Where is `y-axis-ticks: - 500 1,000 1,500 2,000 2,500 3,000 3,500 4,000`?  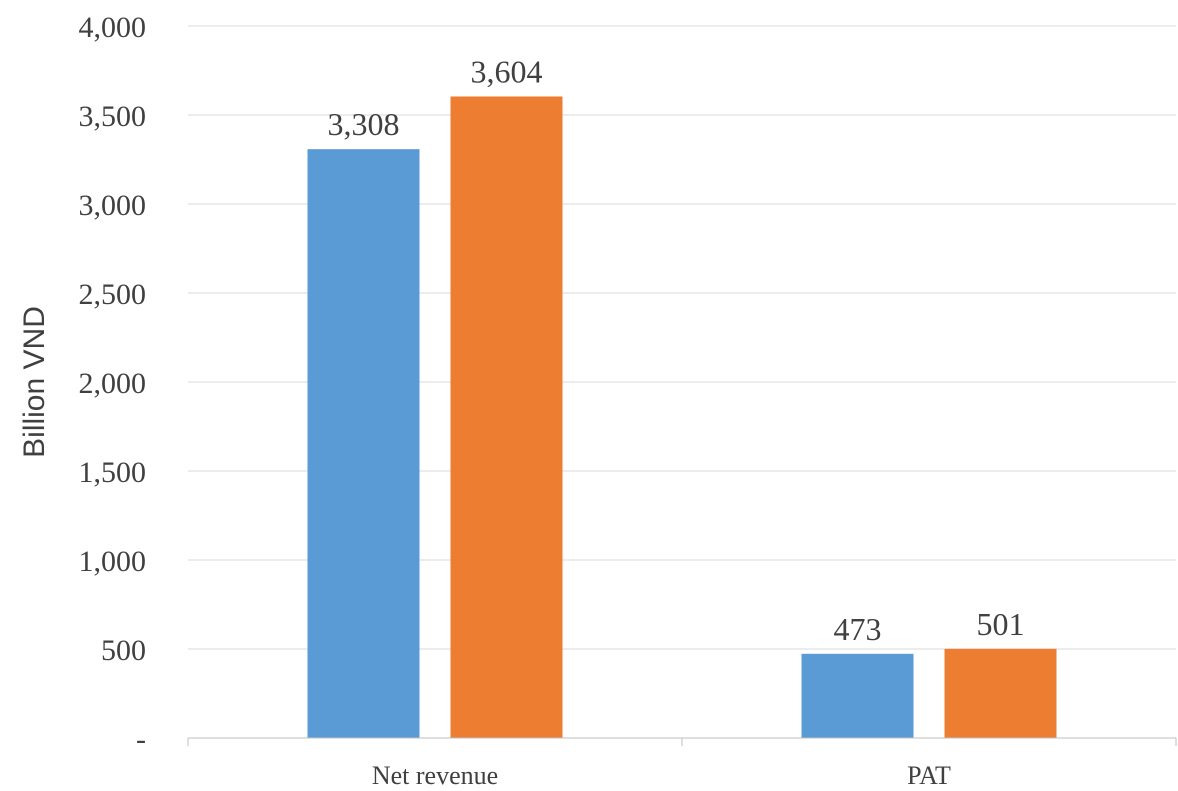 y-axis-ticks: - 500 1,000 1,500 2,000 2,500 3,000 3,500 4,000 is located at coordinates (113, 383).